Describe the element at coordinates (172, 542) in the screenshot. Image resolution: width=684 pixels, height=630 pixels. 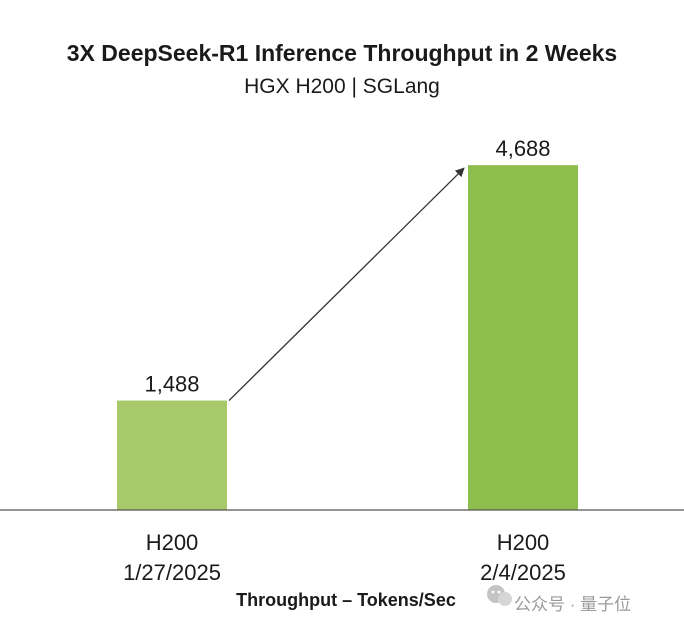
I see `category-label-name-0: H200` at that location.